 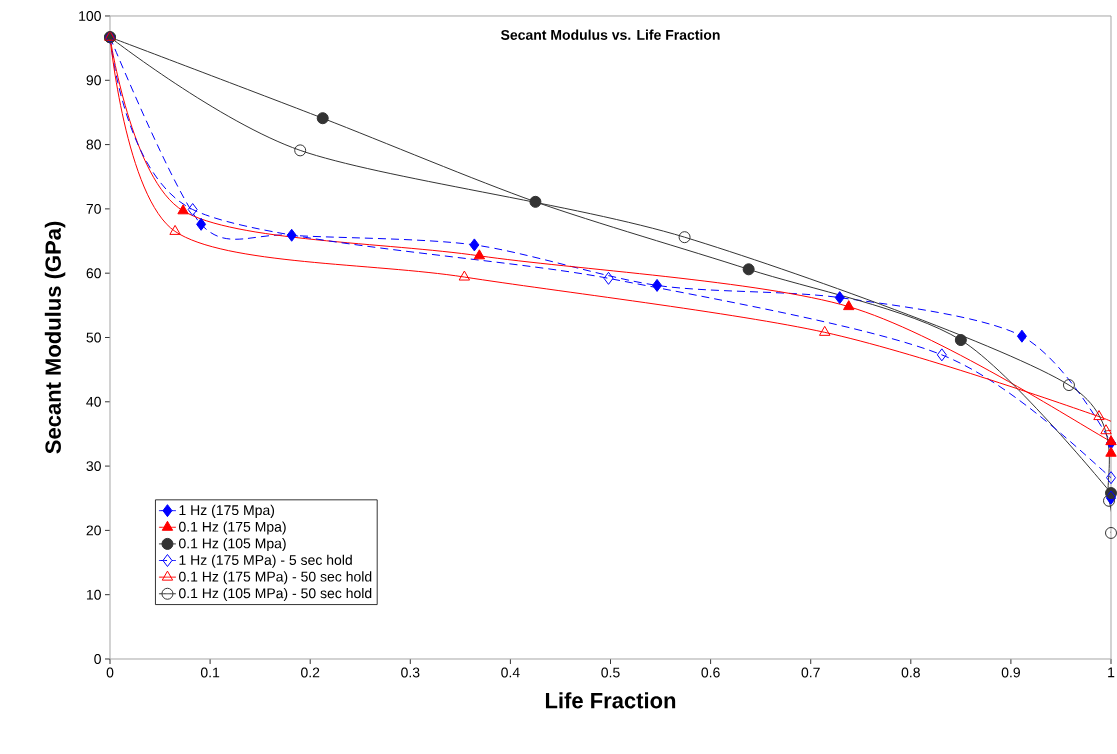 What do you see at coordinates (93, 337) in the screenshot?
I see `y-tick-label: 50` at bounding box center [93, 337].